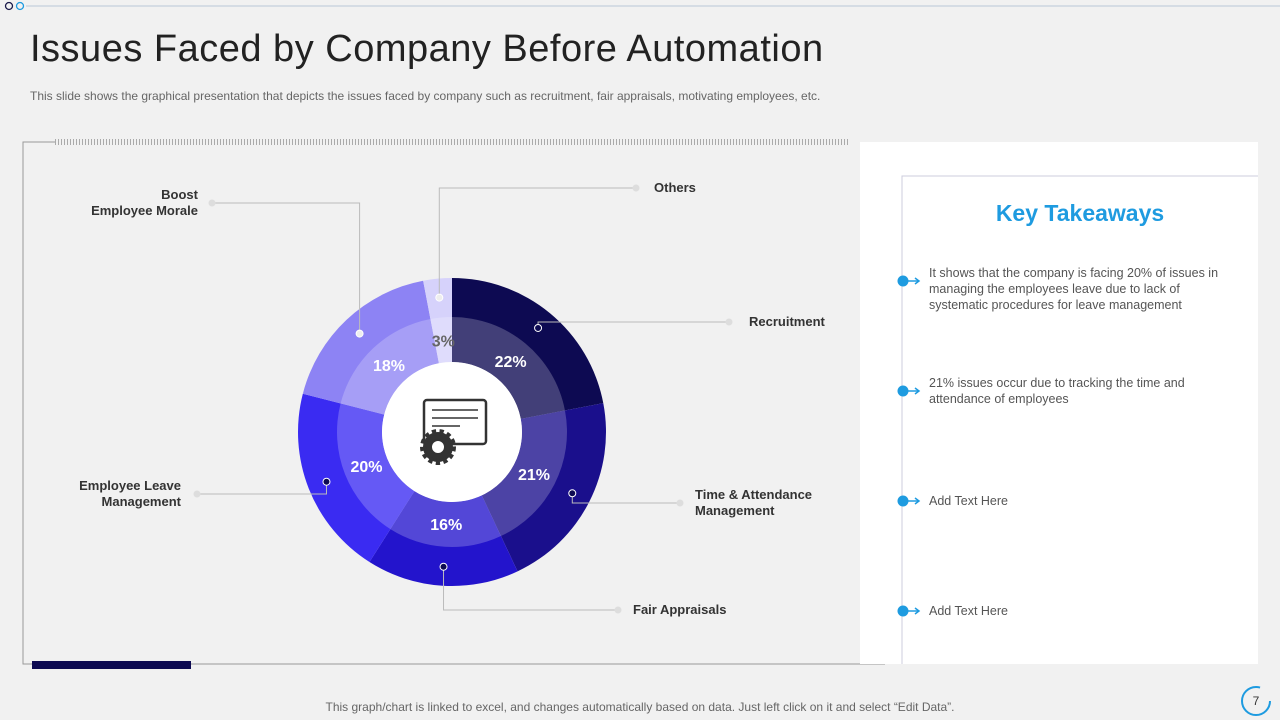 Image resolution: width=1280 pixels, height=720 pixels. What do you see at coordinates (787, 321) in the screenshot?
I see `category-label: Recruitment` at bounding box center [787, 321].